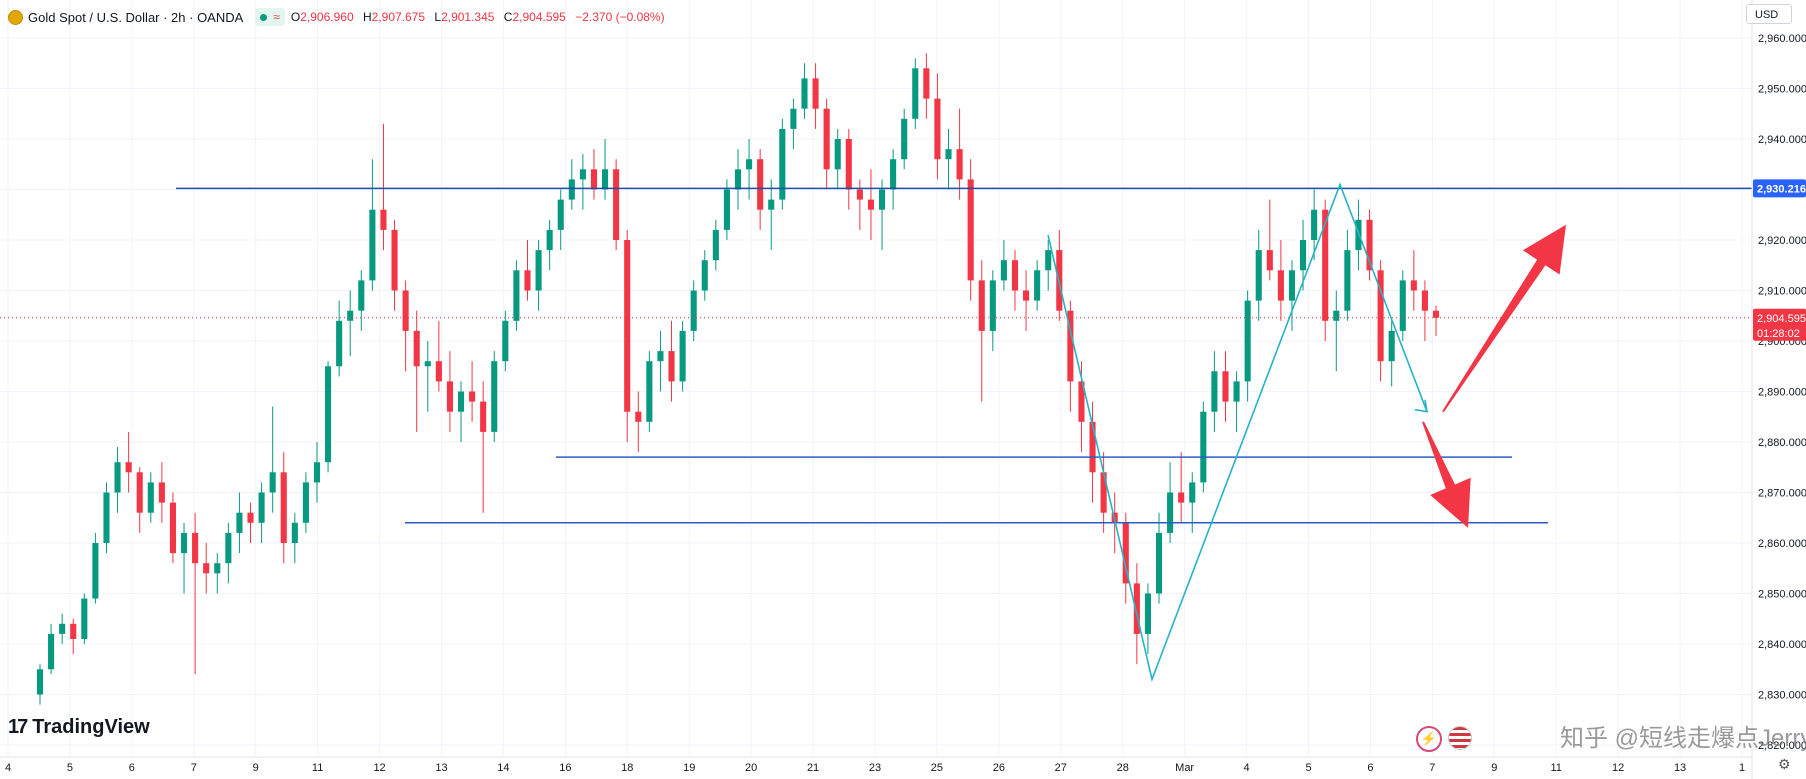 The height and width of the screenshot is (779, 1806). Describe the element at coordinates (136, 17) in the screenshot. I see `symbol-title: Gold Spot / U.S. Dollar · 2h · OANDA` at that location.